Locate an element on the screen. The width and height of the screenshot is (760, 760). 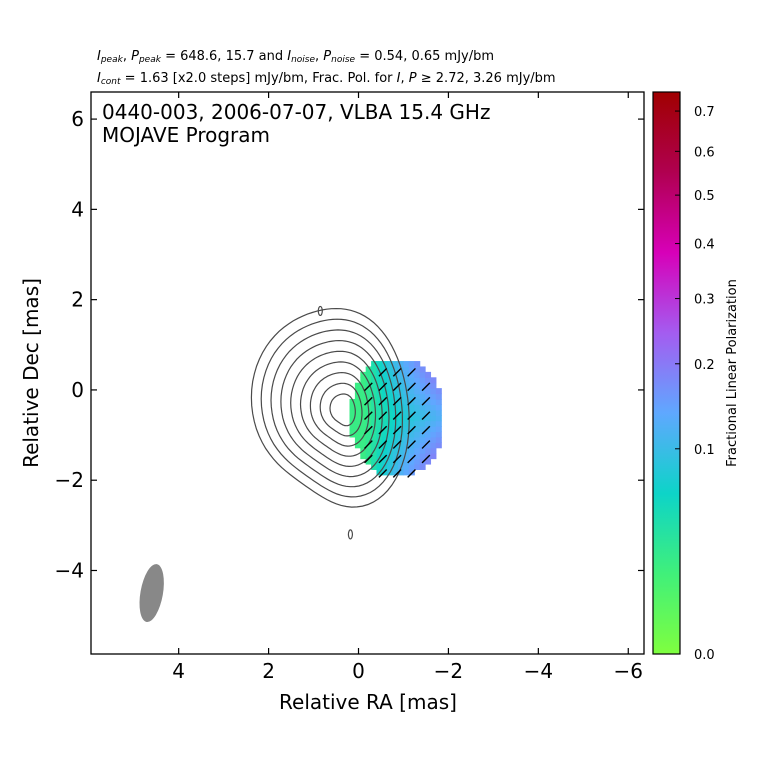
beam-ellipse is located at coordinates (151, 593).